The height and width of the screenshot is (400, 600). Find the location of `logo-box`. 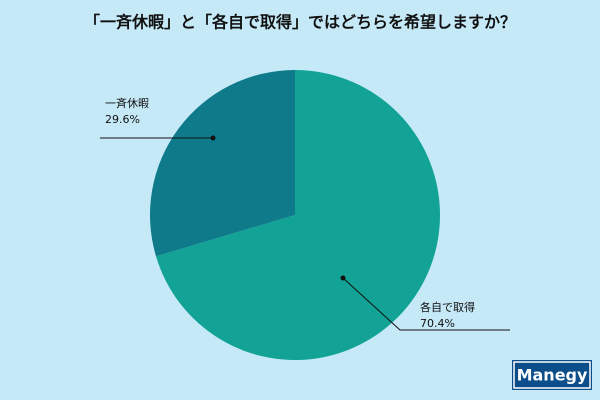

logo-box is located at coordinates (552, 375).